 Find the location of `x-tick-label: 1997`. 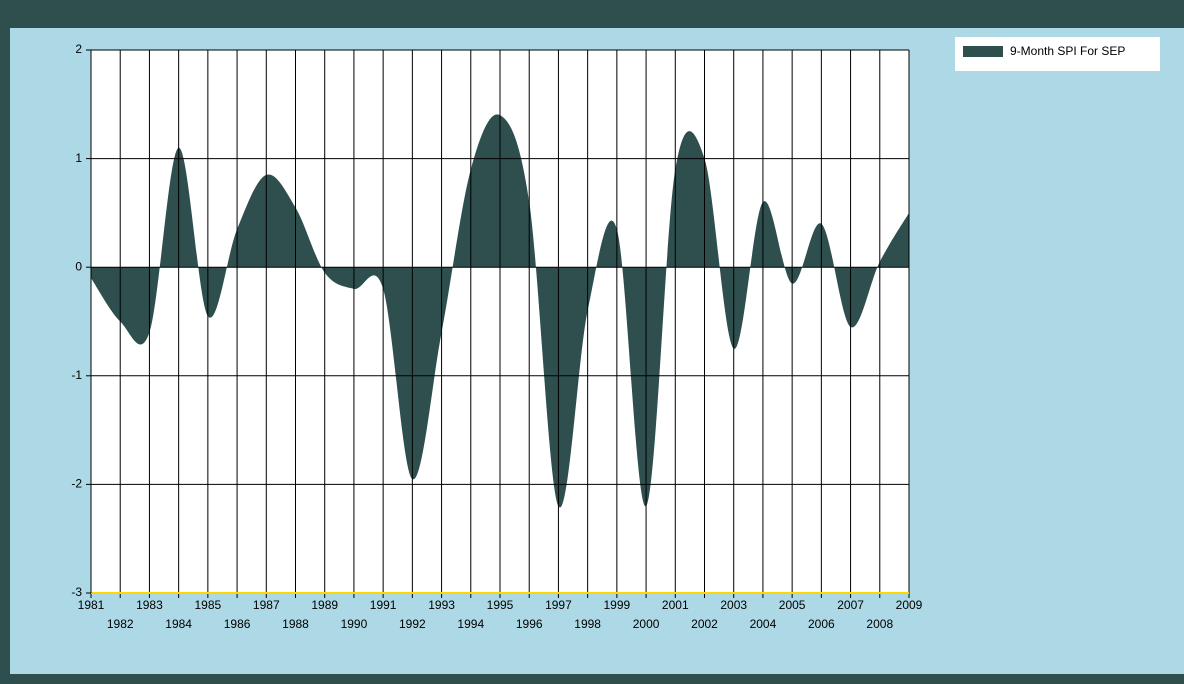

x-tick-label: 1997 is located at coordinates (558, 605).